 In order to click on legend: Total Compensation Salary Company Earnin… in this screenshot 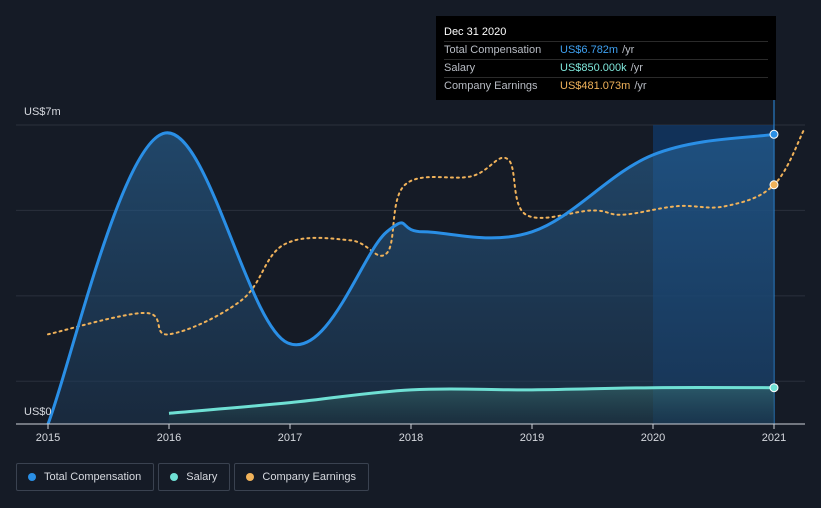, I will do `click(194, 477)`.